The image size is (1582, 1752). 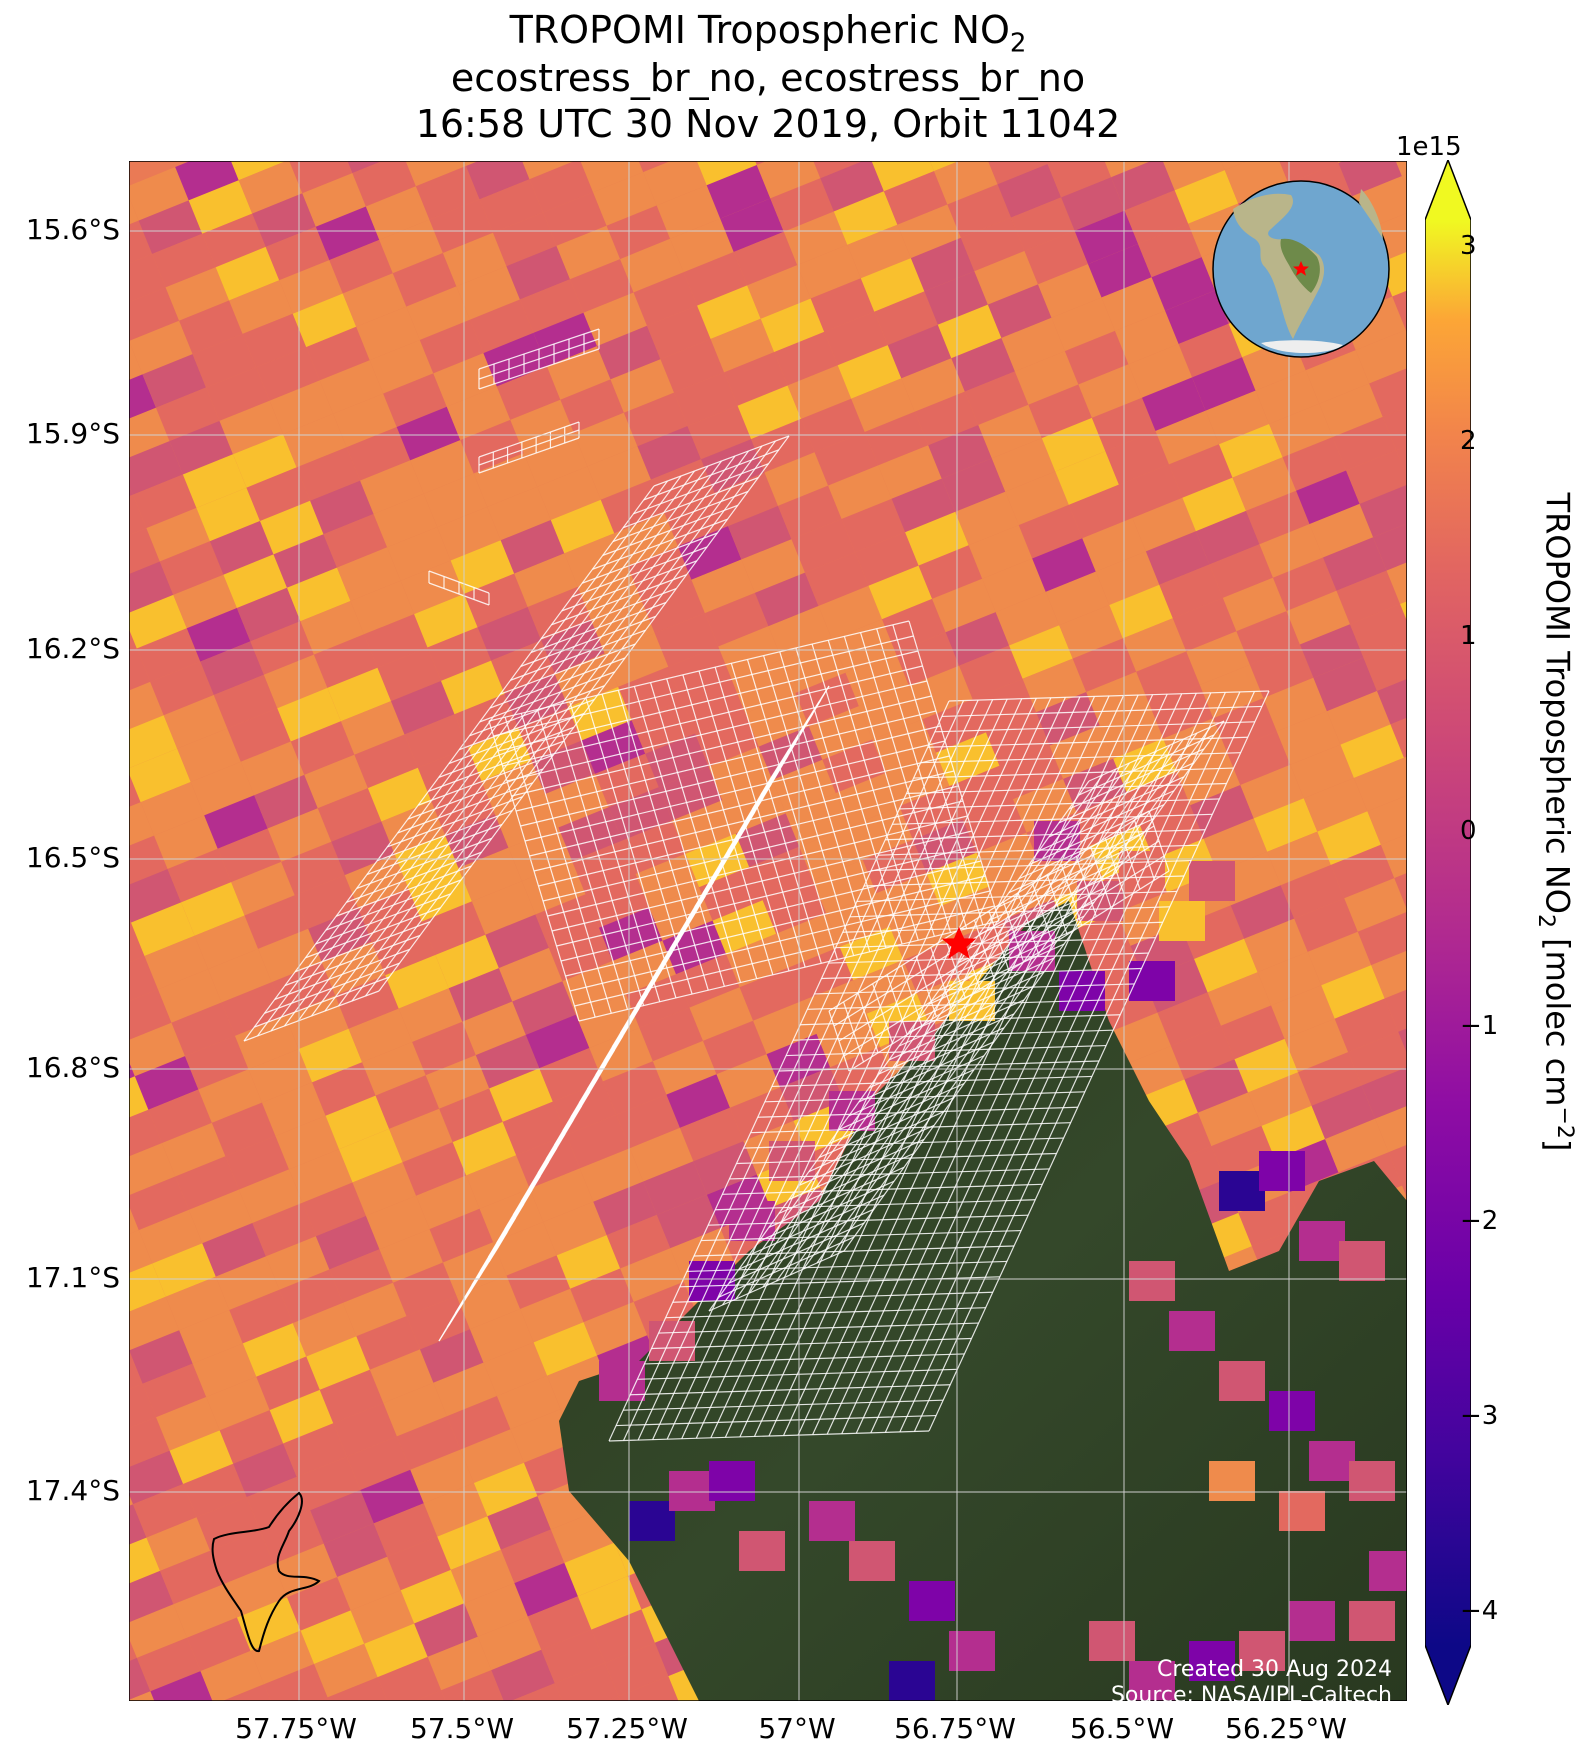 What do you see at coordinates (1429, 147) in the screenshot?
I see `colorbar-exponent: 1e15` at bounding box center [1429, 147].